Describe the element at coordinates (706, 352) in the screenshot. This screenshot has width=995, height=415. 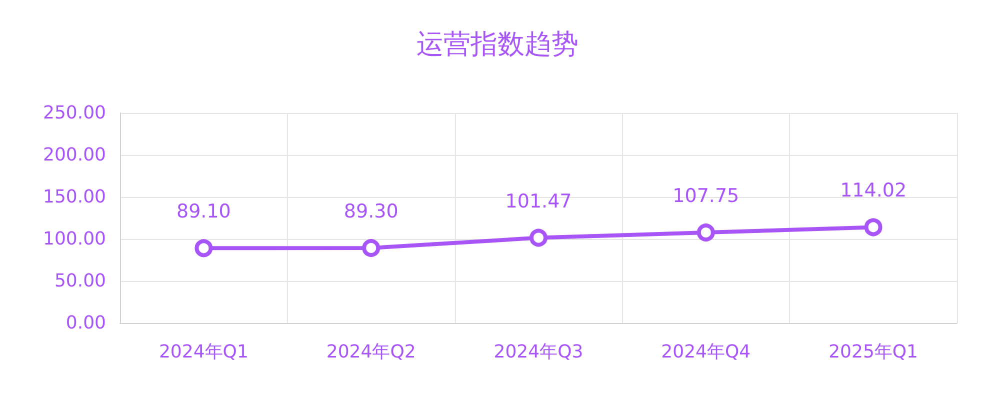
I see `x-tick-label: 2024年Q4` at that location.